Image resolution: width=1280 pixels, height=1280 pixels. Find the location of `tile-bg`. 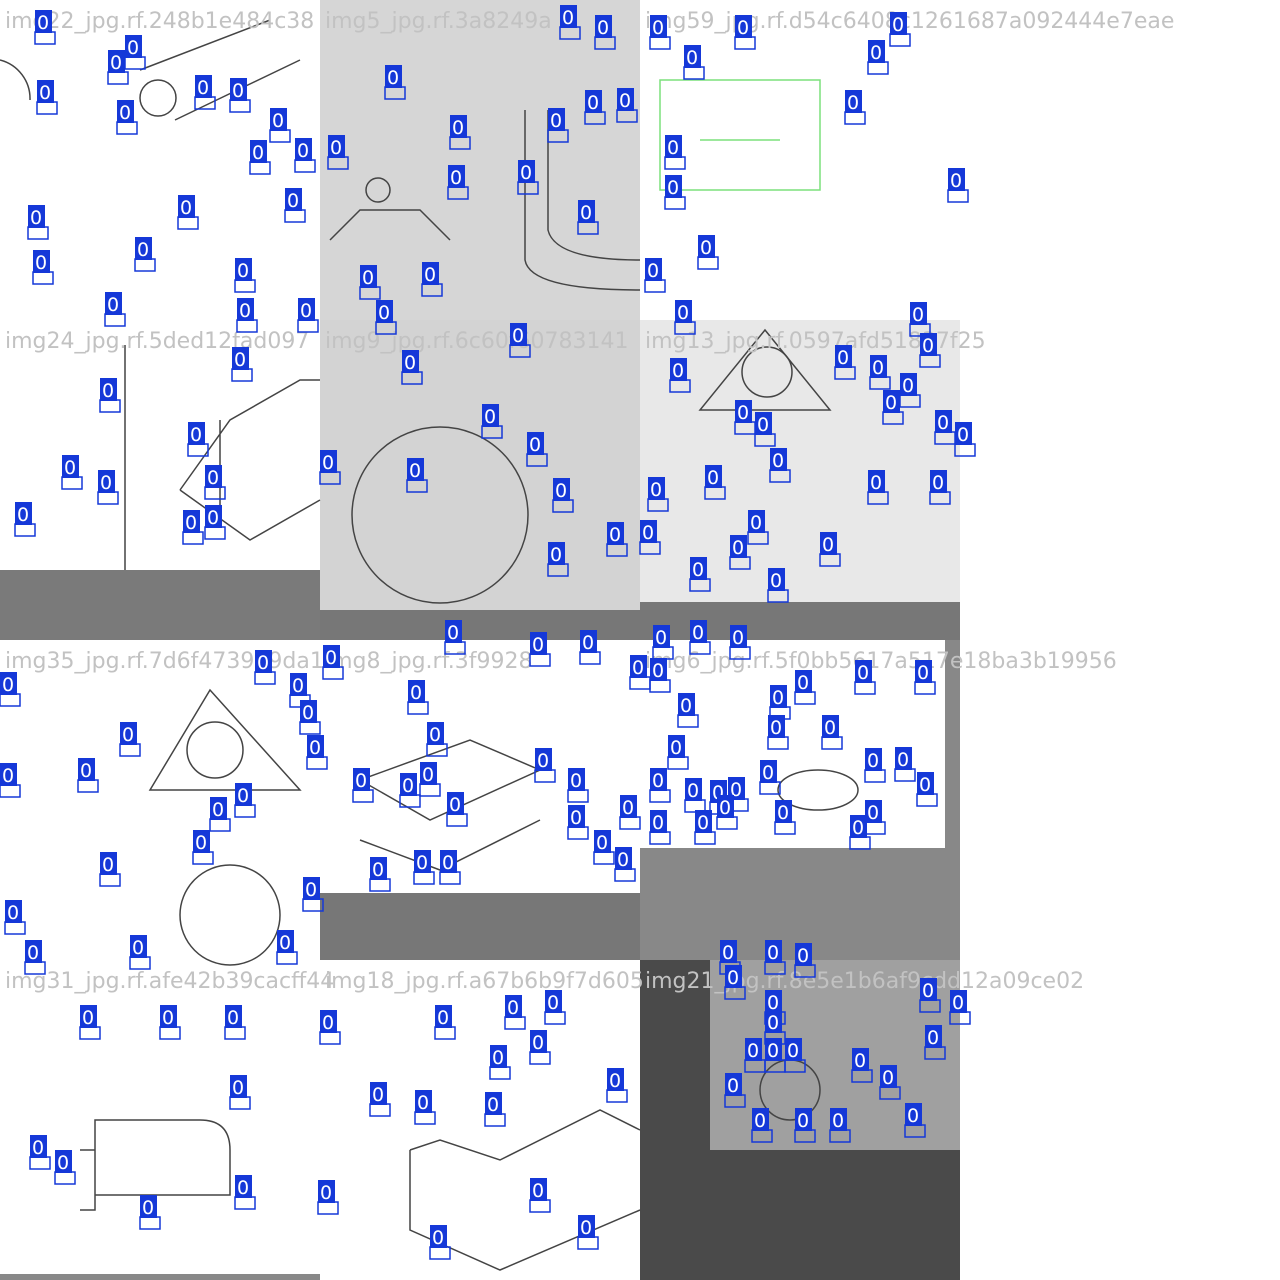

tile-bg is located at coordinates (480, 480).